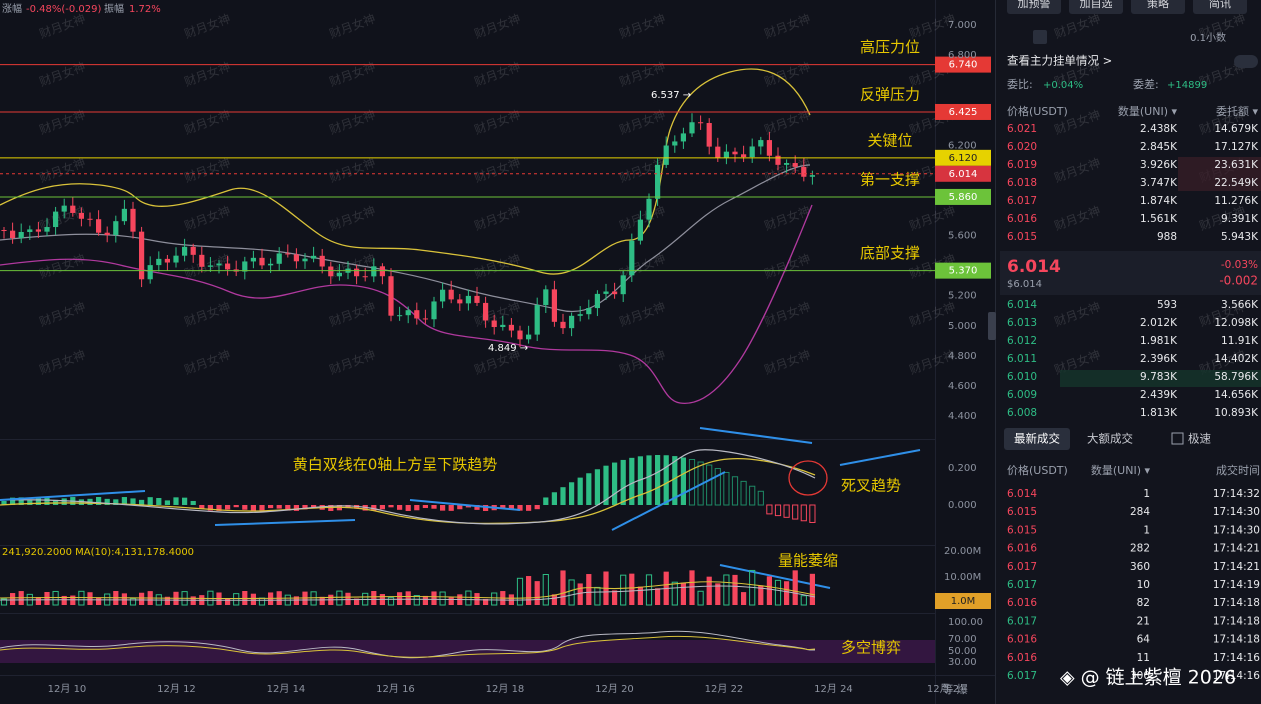  Describe the element at coordinates (992, 326) in the screenshot. I see `collapse-handle` at that location.